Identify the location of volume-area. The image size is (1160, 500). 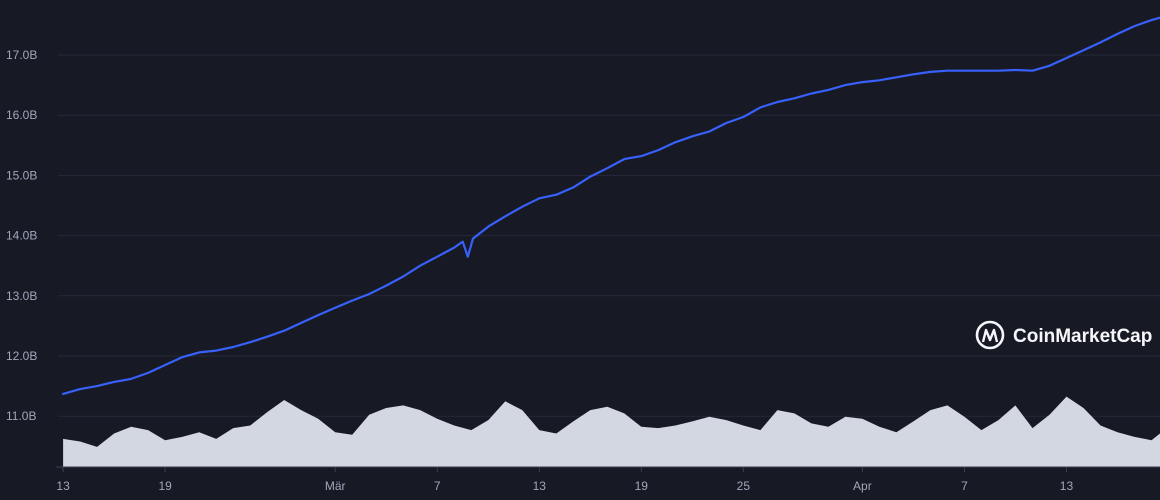
(611, 431).